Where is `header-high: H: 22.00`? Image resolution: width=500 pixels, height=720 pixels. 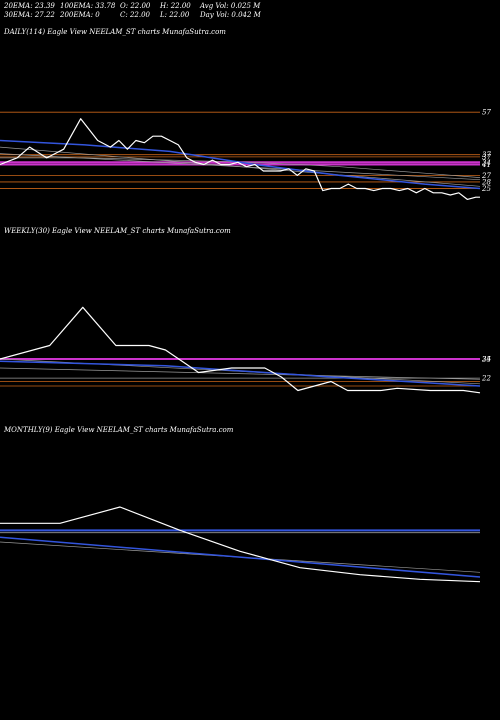
header-high: H: 22.00 is located at coordinates (175, 6).